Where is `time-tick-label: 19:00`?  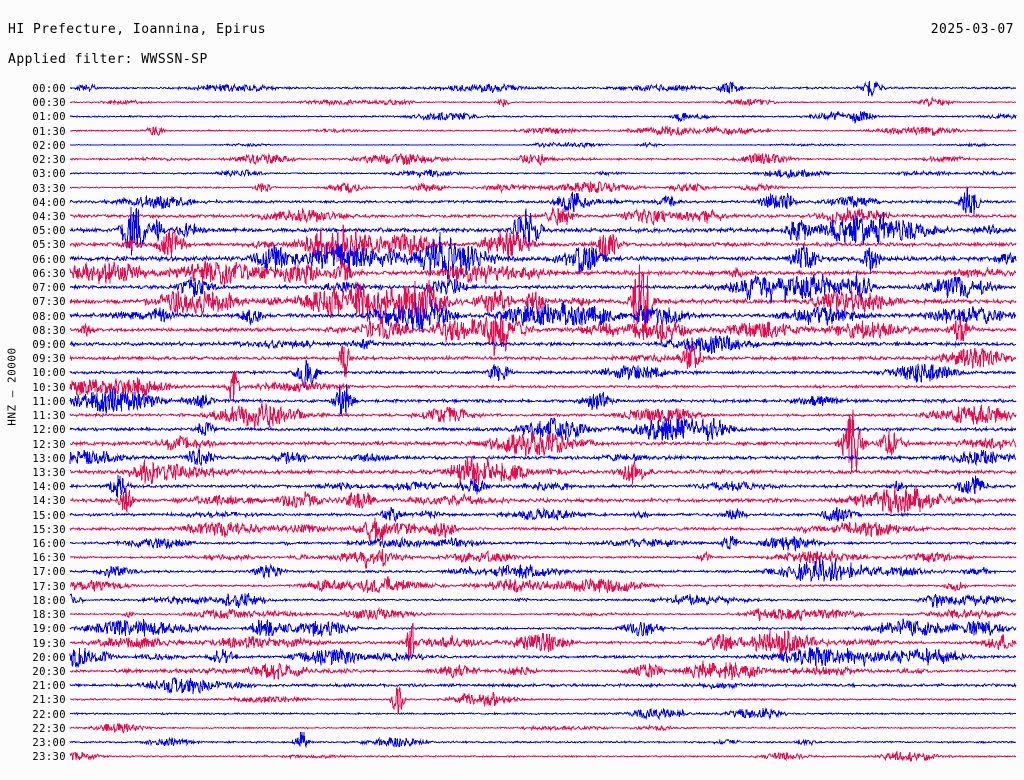
time-tick-label: 19:00 is located at coordinates (49, 629).